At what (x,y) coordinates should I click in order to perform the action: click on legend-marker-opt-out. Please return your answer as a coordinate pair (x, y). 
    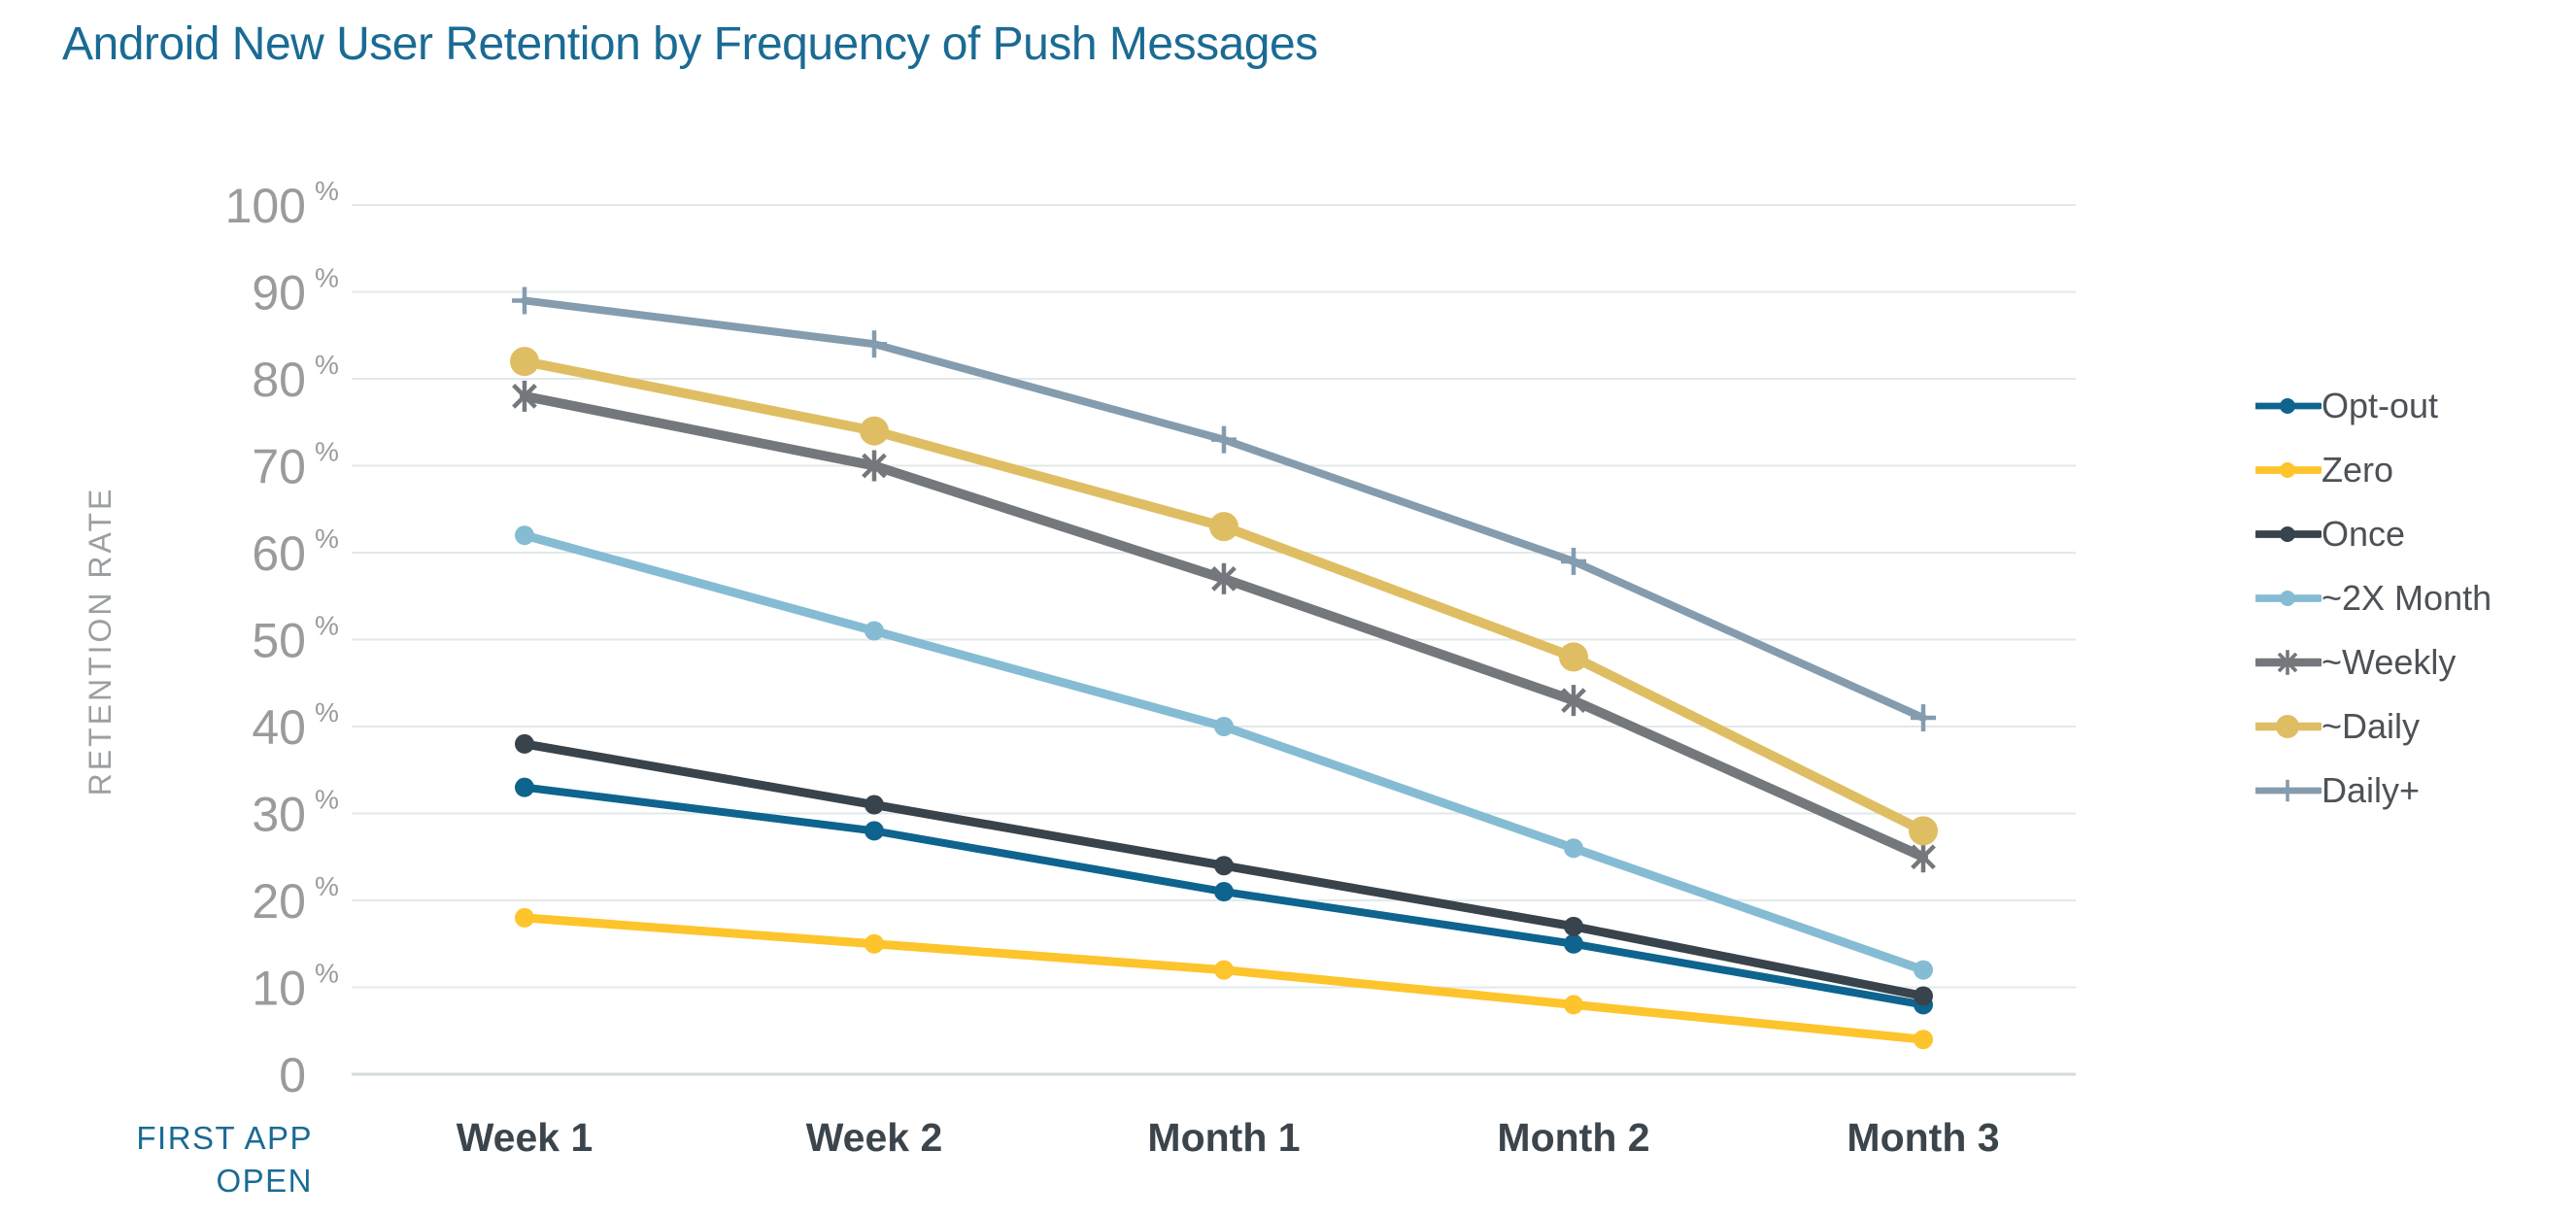
    Looking at the image, I should click on (2287, 406).